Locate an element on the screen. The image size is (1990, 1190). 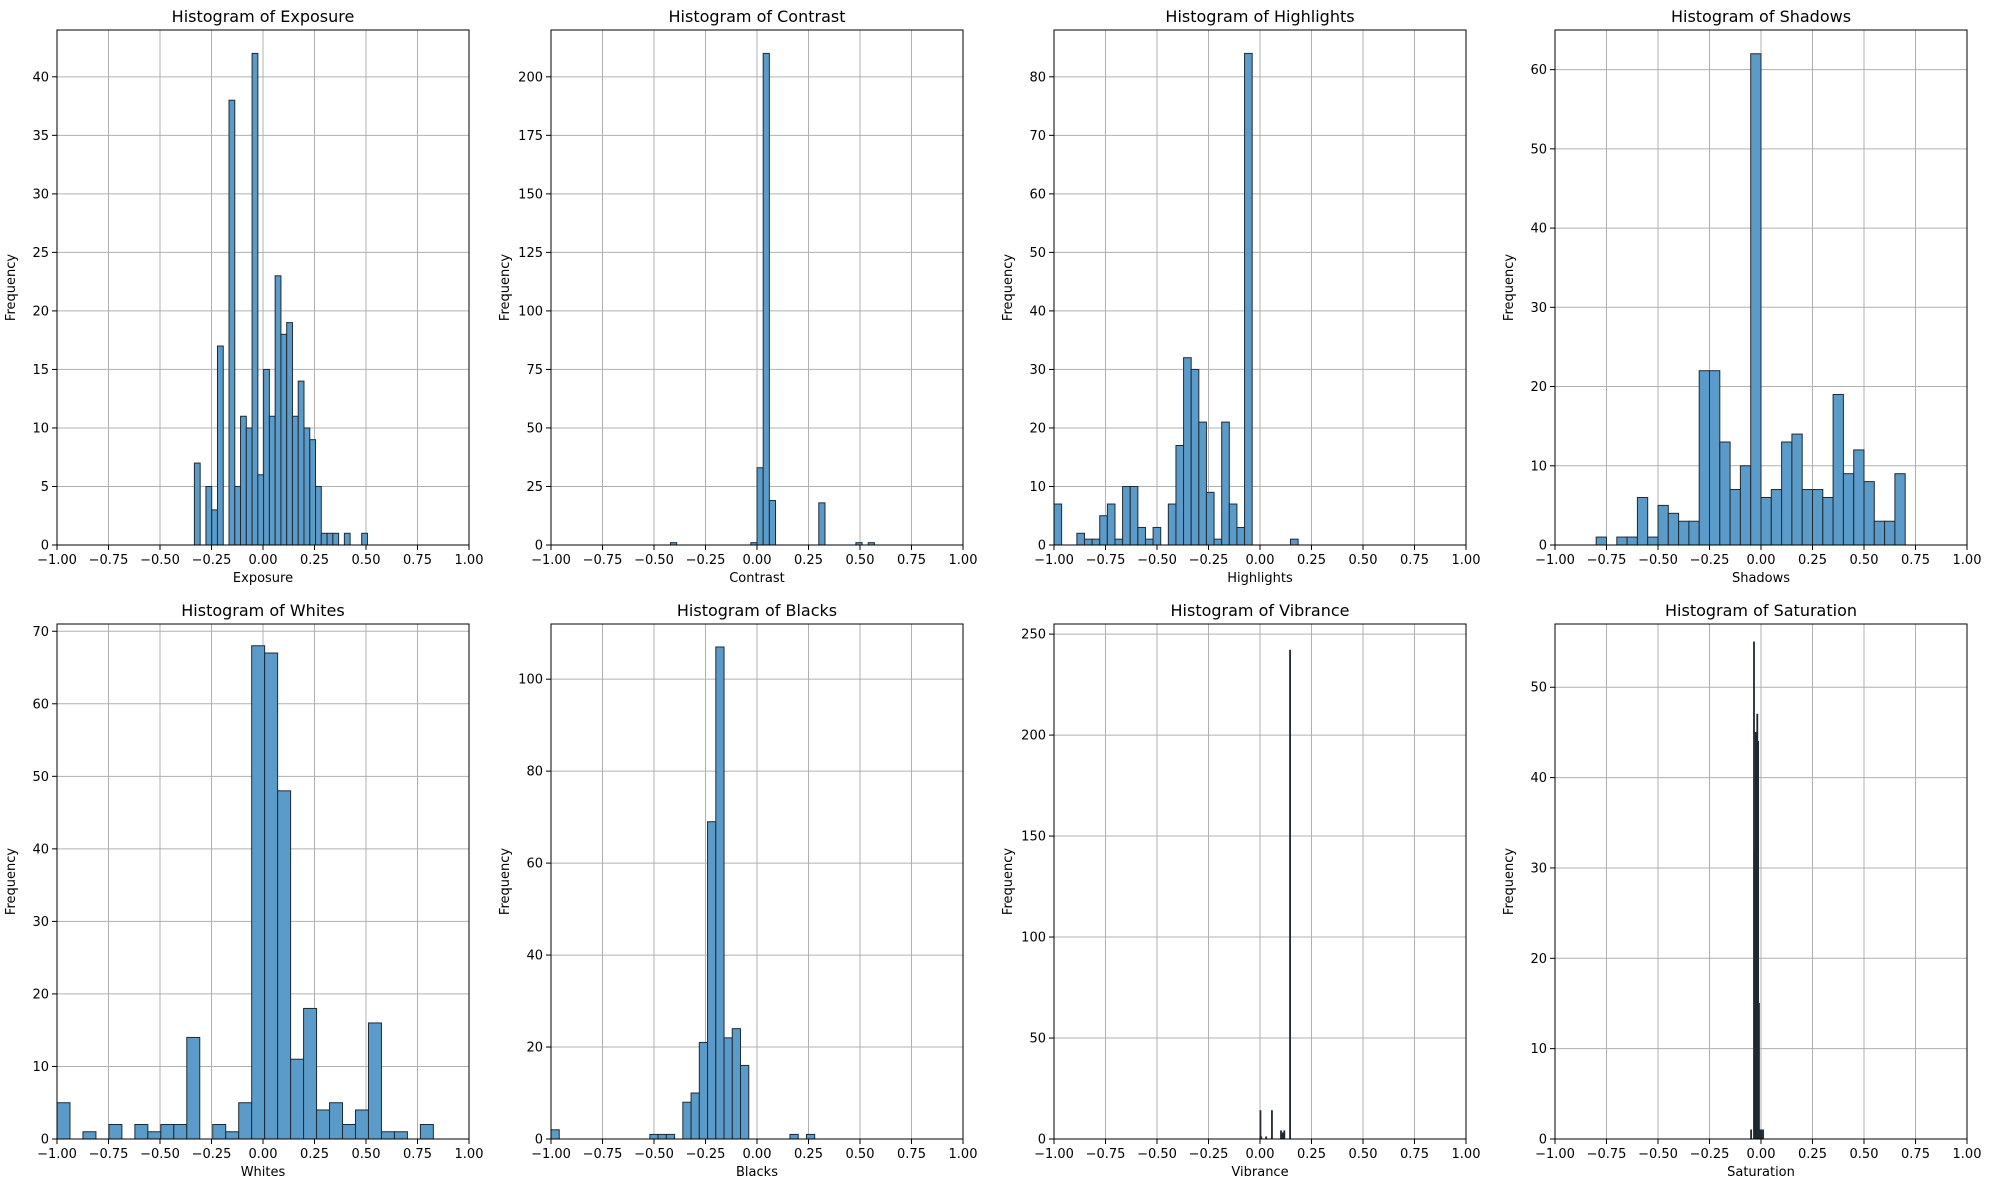
y-tick-label: 100 is located at coordinates (1033, 938).